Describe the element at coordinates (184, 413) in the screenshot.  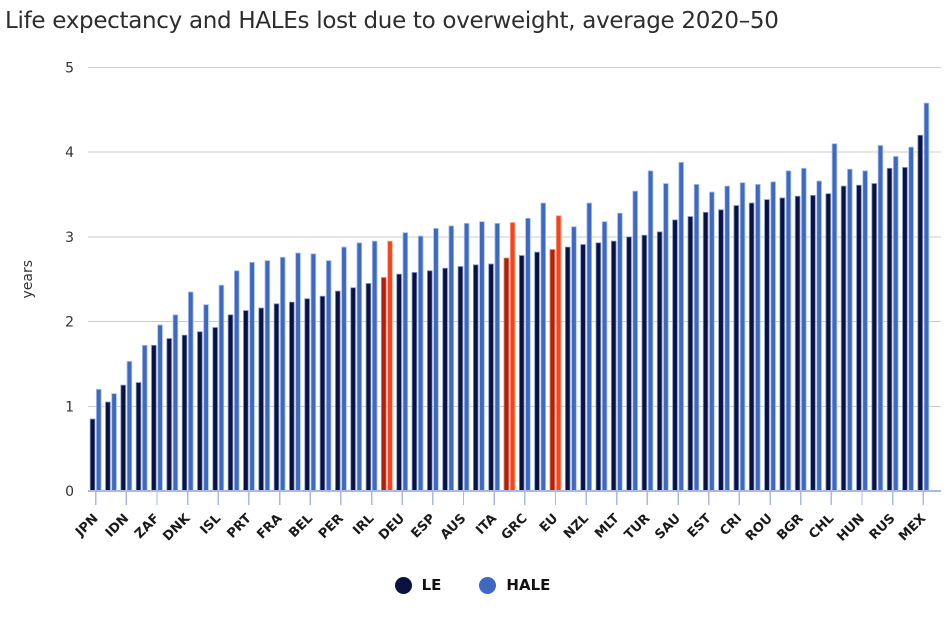
I see `bar-le-DNK` at that location.